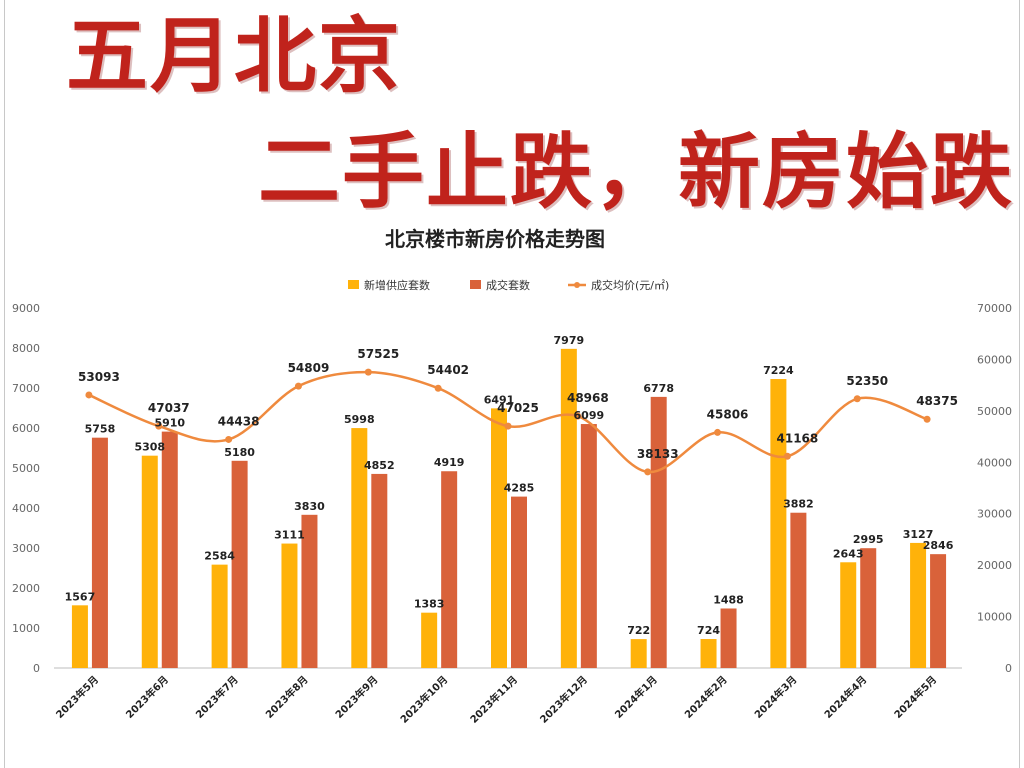  Describe the element at coordinates (519, 488) in the screenshot. I see `bar-deals-label: 4285` at that location.